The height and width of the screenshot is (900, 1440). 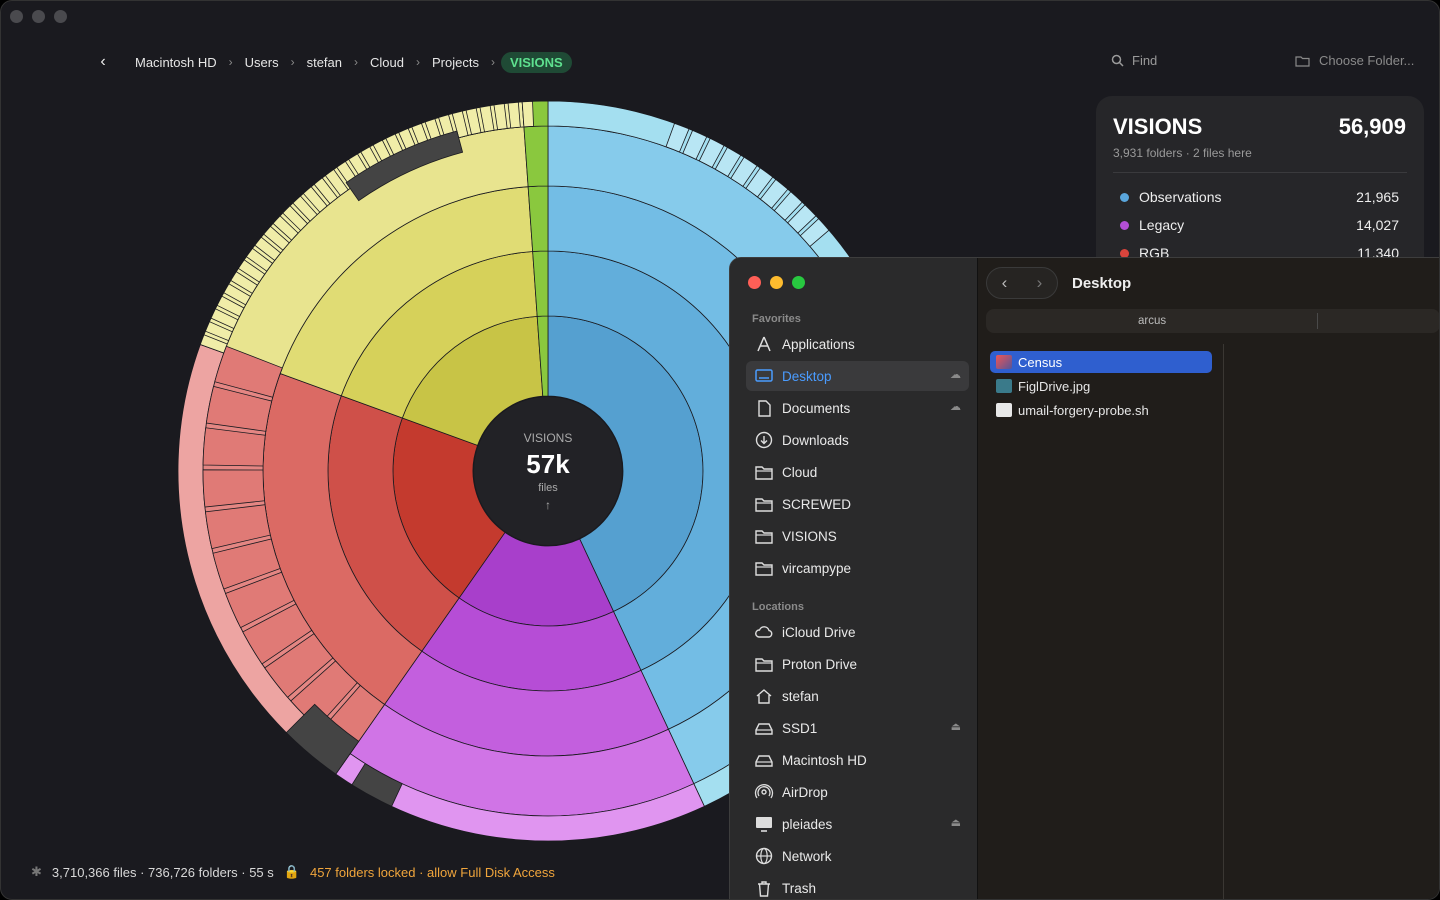 What do you see at coordinates (857, 440) in the screenshot?
I see `sidebar-item-downloads: Downloads` at bounding box center [857, 440].